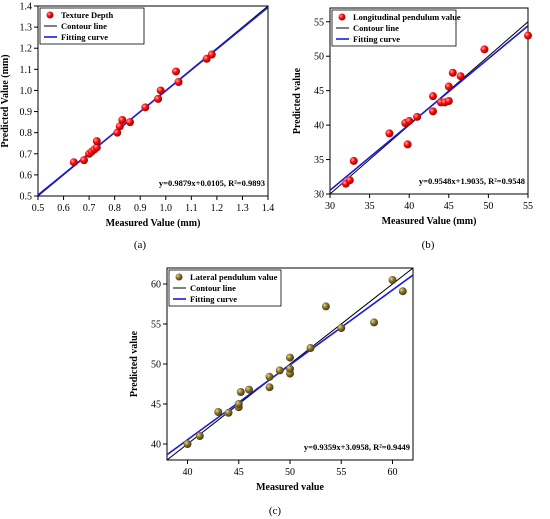 The height and width of the screenshot is (519, 550). I want to click on x-tick-label: 45, so click(449, 206).